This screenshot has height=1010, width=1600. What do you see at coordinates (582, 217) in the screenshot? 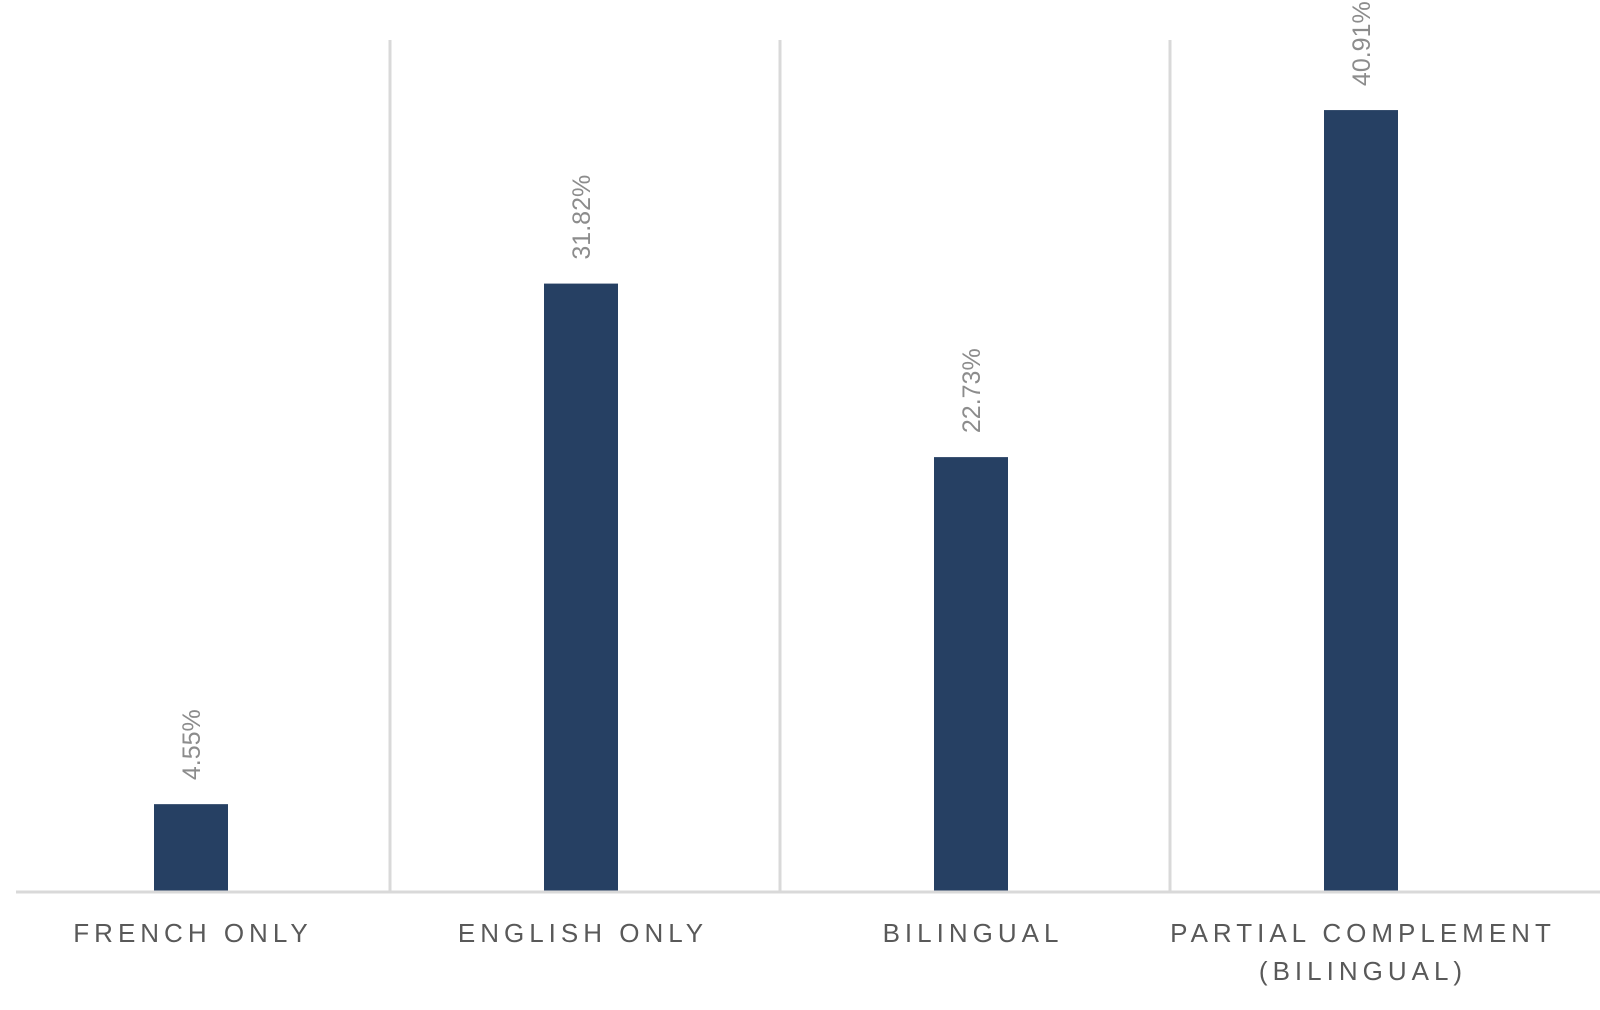
I see `data-label: 31.82%` at bounding box center [582, 217].